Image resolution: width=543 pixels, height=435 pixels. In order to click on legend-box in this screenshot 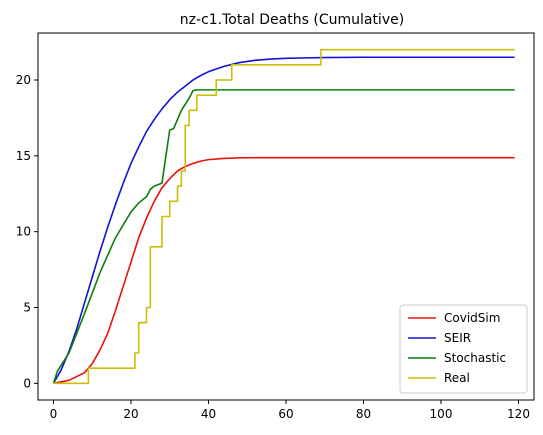, I will do `click(463, 349)`.